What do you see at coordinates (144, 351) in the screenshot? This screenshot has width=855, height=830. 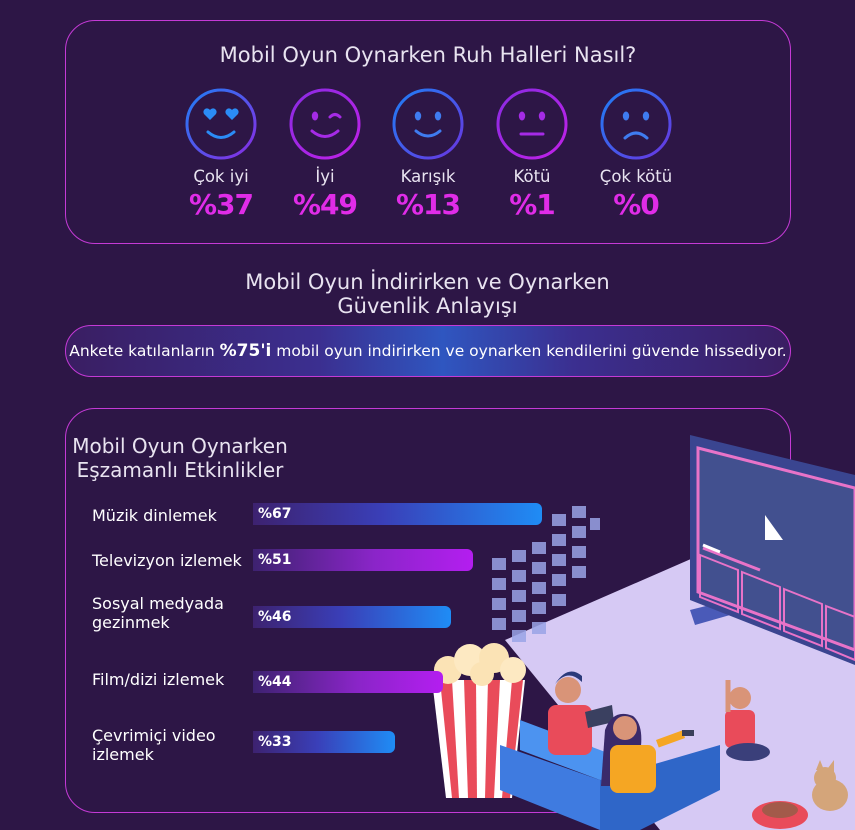 I see `safety-text-before: Ankete katılanların` at bounding box center [144, 351].